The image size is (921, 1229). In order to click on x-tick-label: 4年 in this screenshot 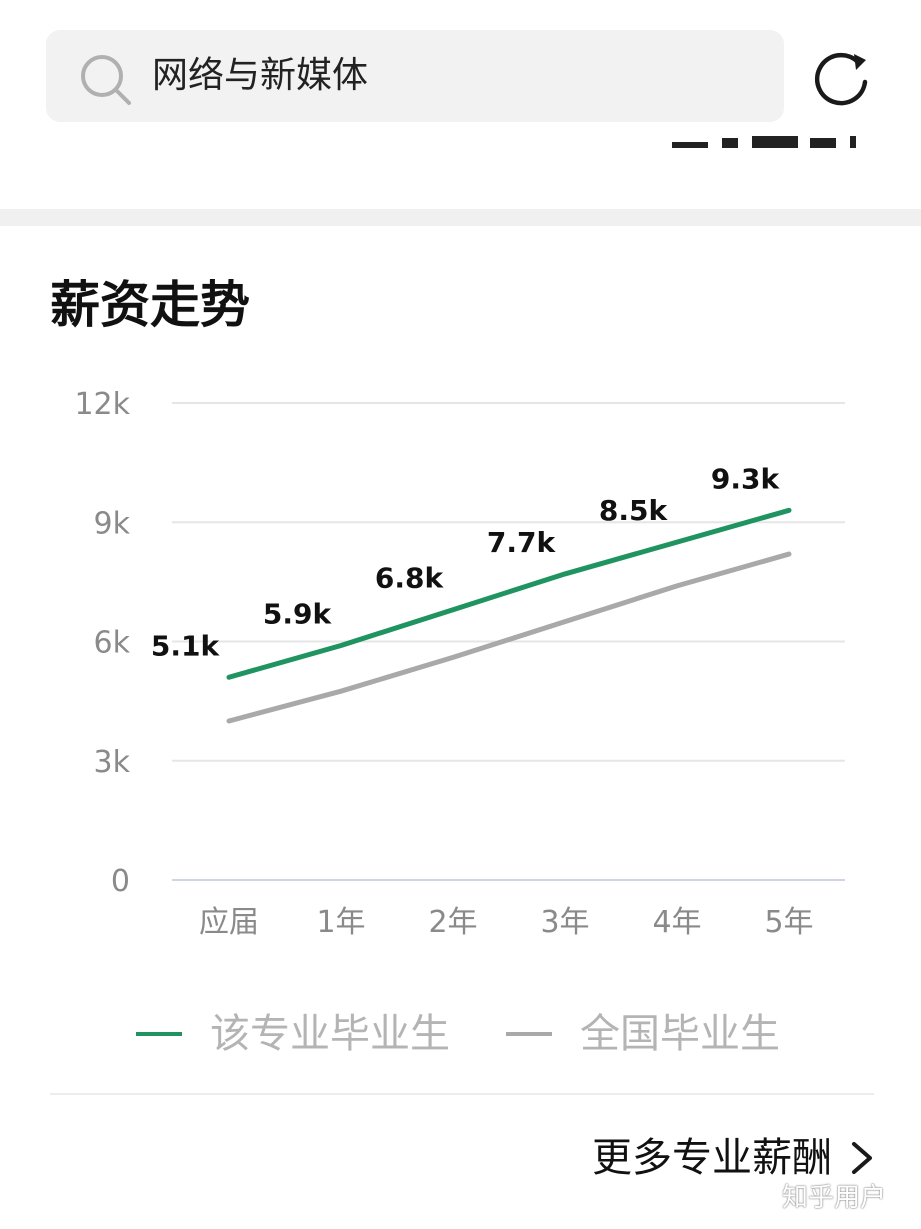, I will do `click(676, 922)`.